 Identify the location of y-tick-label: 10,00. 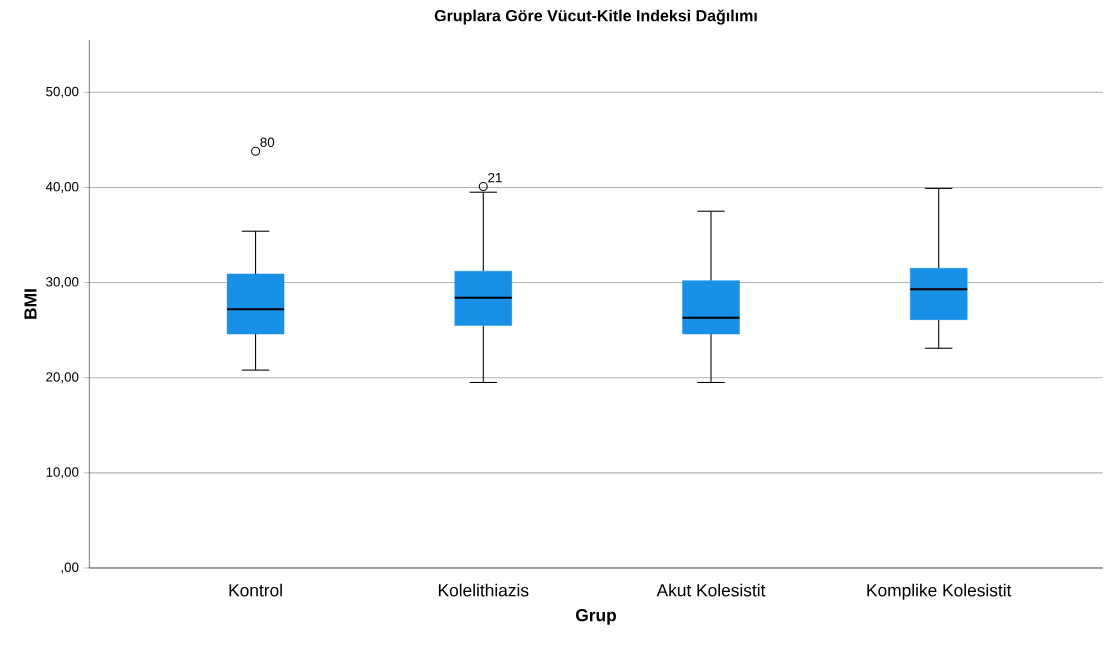
(62, 473).